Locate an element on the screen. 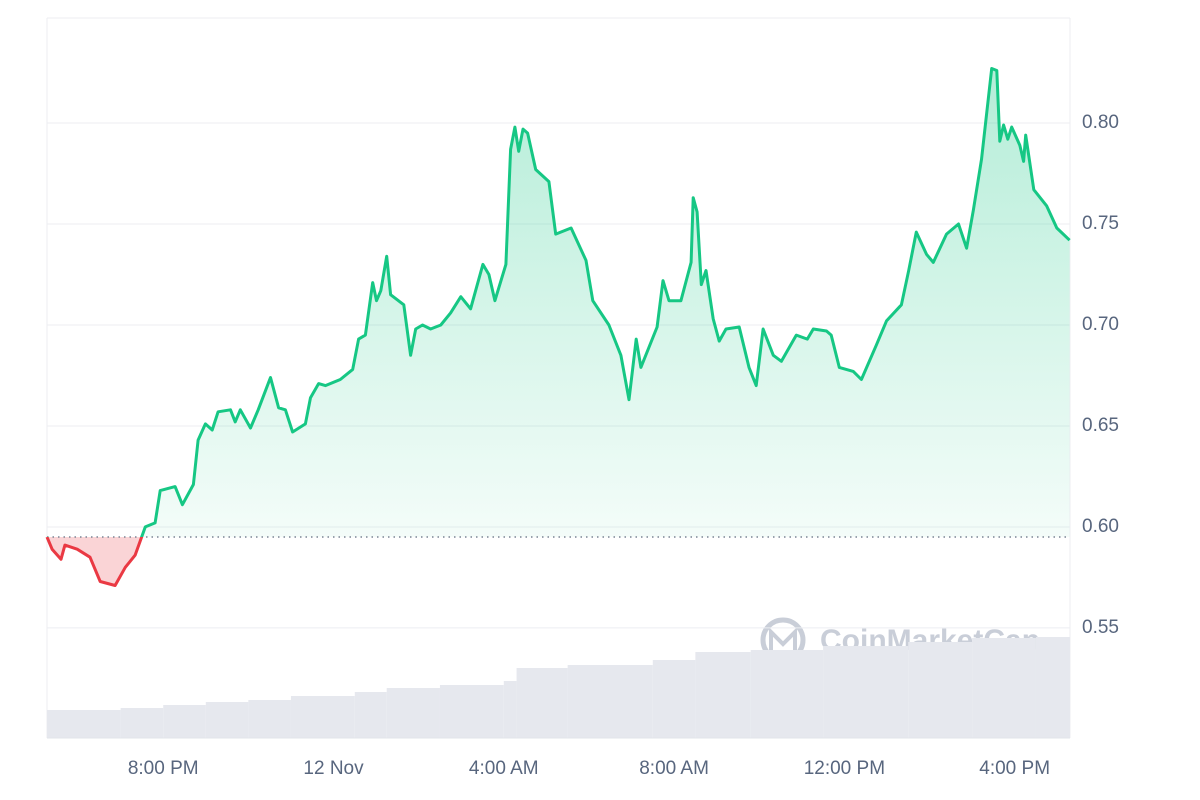 This screenshot has height=800, width=1200. y-tick-label: 0.60 is located at coordinates (1100, 526).